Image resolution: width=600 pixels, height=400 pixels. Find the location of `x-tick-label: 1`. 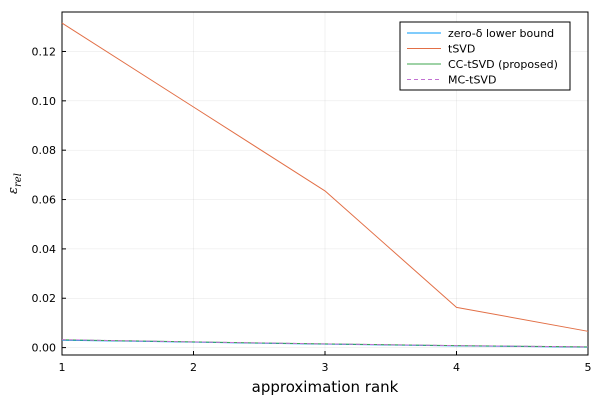

x-tick-label: 1 is located at coordinates (62, 367).